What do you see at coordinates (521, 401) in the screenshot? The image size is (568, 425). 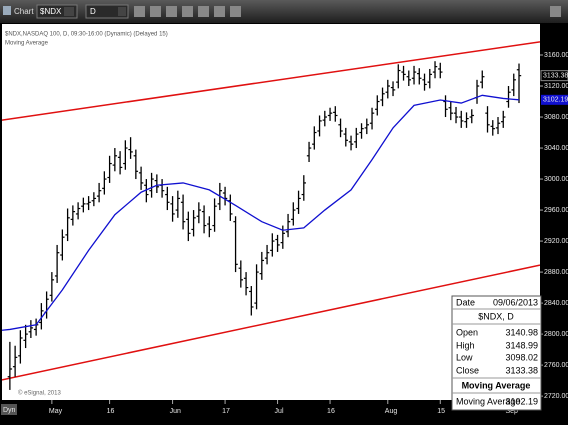 I see `info-value: 3102.19` at bounding box center [521, 401].